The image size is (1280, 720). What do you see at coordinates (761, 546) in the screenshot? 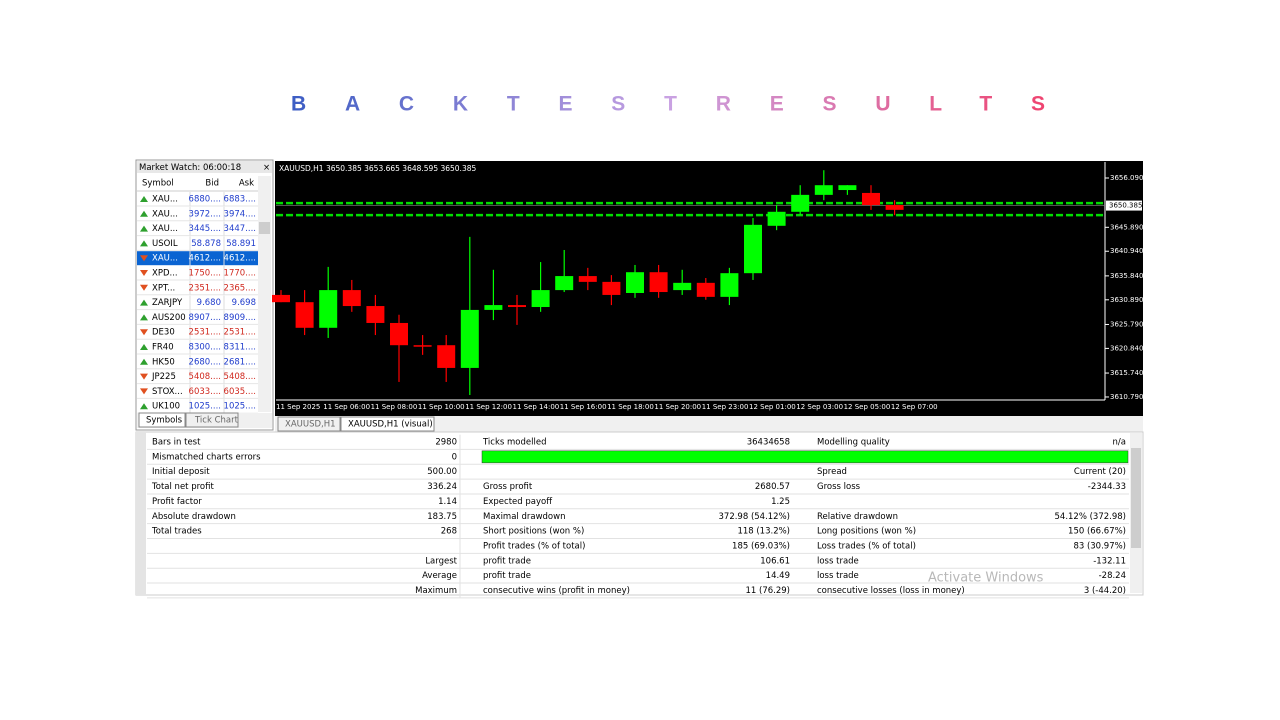
I see `report-cell: 185 (69.03%)` at bounding box center [761, 546].